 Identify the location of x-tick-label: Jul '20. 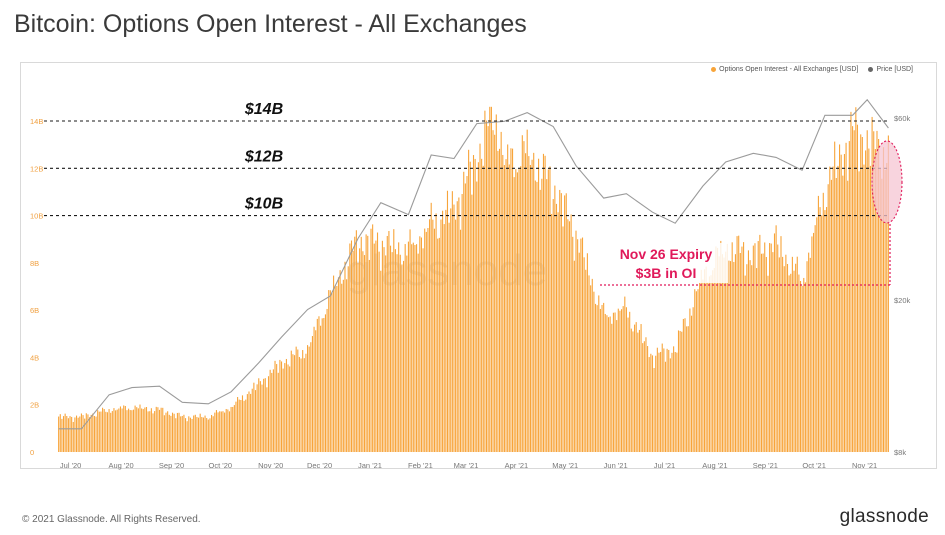
(70, 465).